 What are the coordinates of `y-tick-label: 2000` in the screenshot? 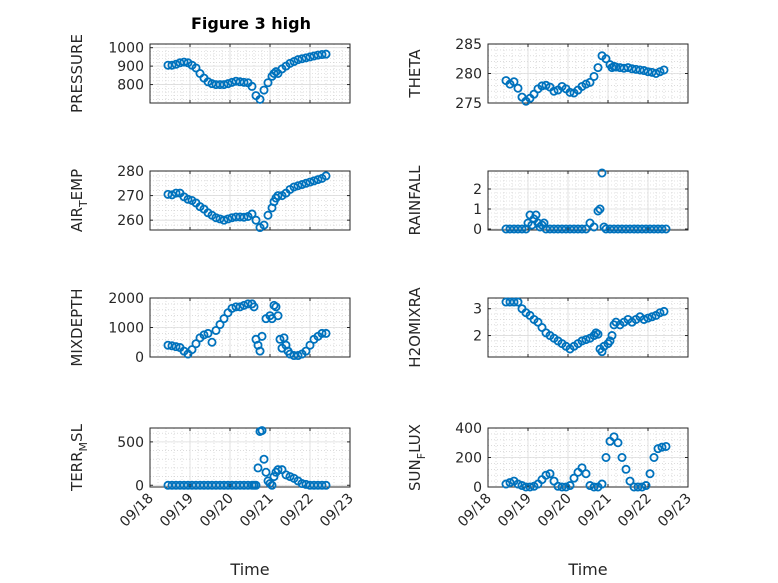 It's located at (126, 299).